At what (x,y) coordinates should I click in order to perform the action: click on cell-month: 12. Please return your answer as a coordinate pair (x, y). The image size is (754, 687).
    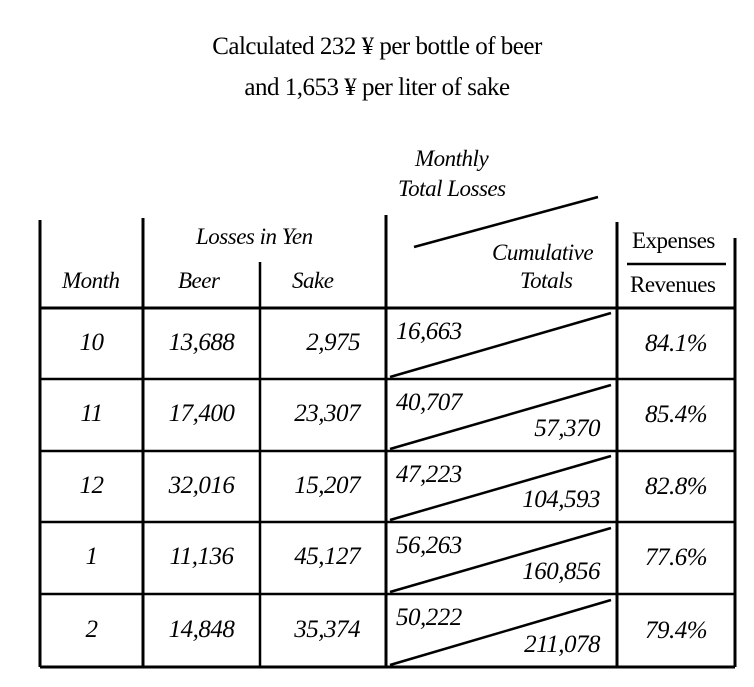
    Looking at the image, I should click on (92, 485).